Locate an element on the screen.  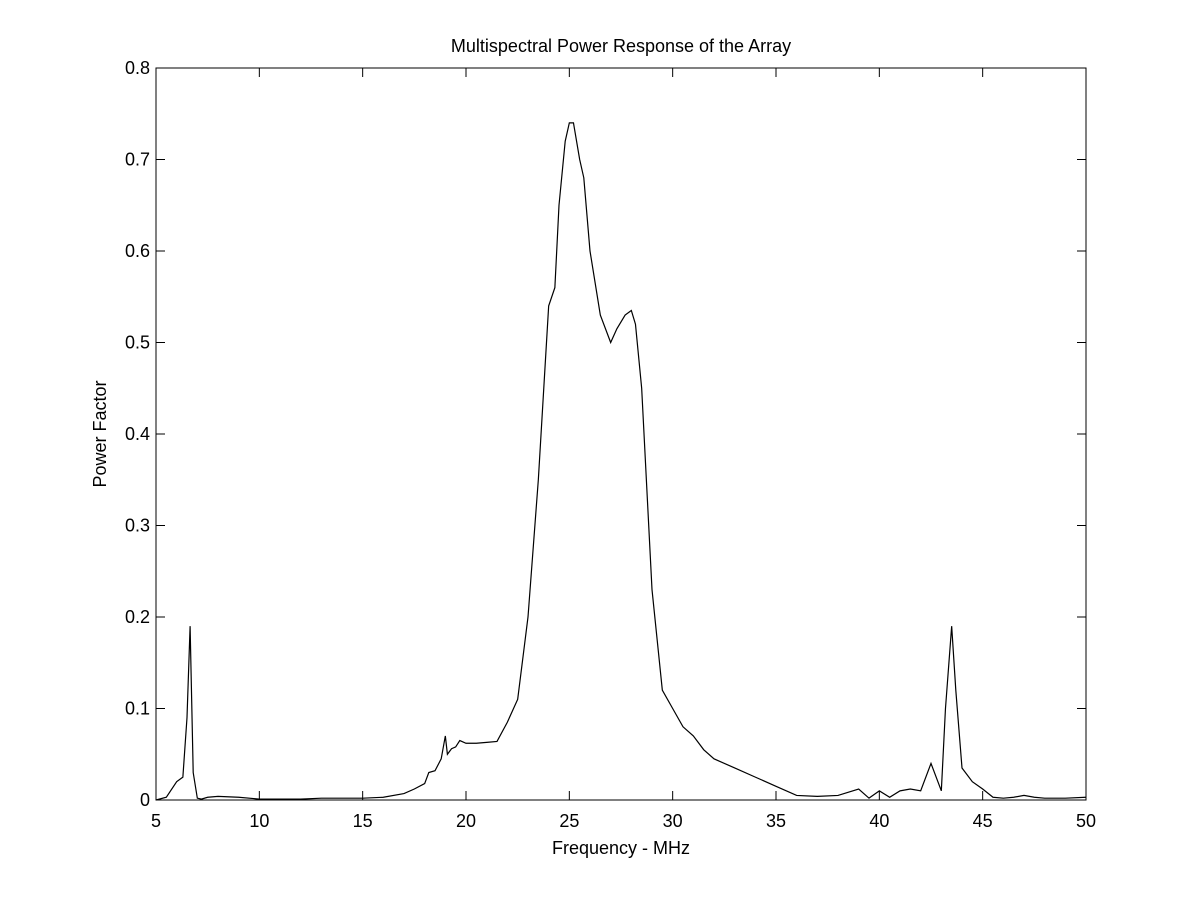
y-tick-label: 0.2 is located at coordinates (137, 617).